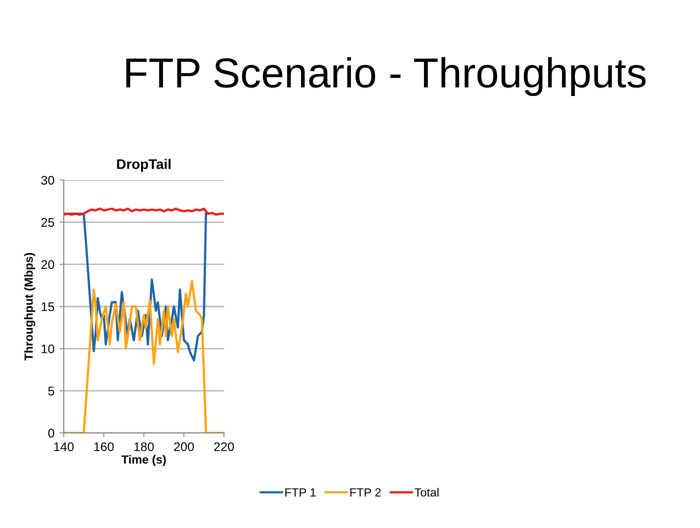  What do you see at coordinates (47, 265) in the screenshot?
I see `y-tick-label: 20` at bounding box center [47, 265].